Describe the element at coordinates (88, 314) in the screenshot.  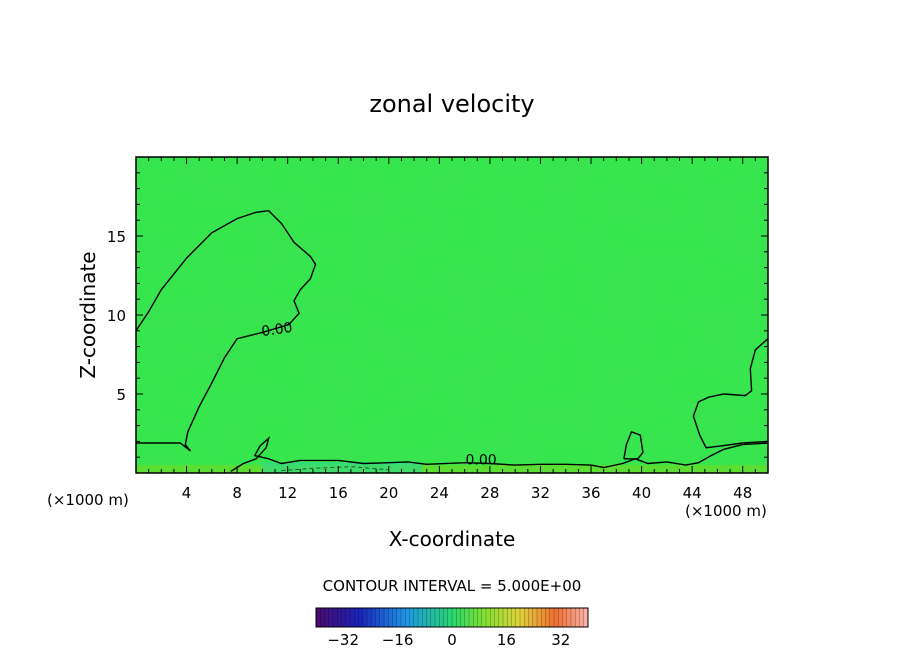
I see `y-axis-label: Z-coordinate` at that location.